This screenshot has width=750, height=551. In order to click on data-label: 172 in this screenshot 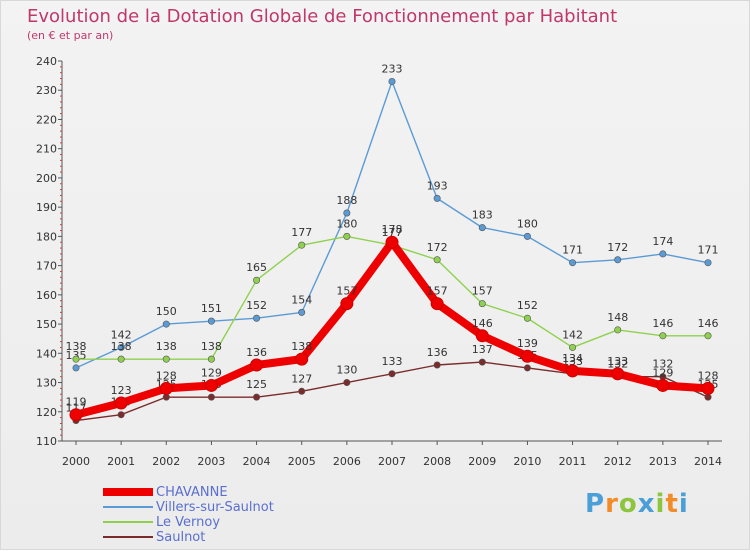, I will do `click(437, 247)`.